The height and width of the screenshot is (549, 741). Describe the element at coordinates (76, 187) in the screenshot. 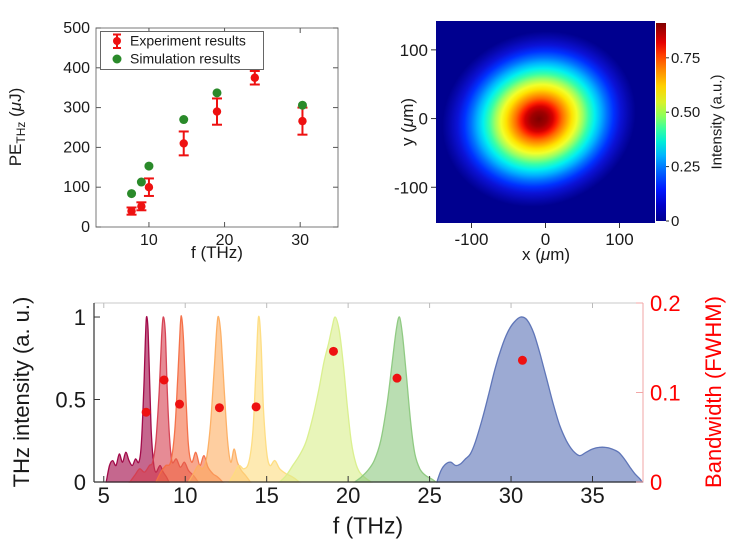

I see `energy-y-tick-label: 100` at that location.